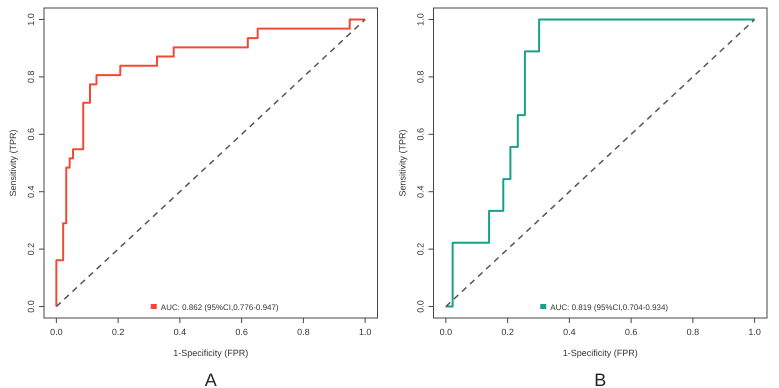 The height and width of the screenshot is (388, 779). Describe the element at coordinates (600, 379) in the screenshot. I see `text: B` at that location.